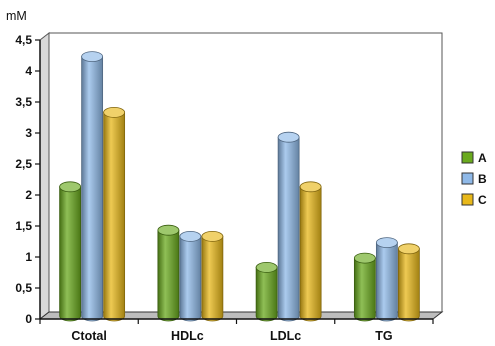  Describe the element at coordinates (467, 199) in the screenshot. I see `legend-swatch-c` at that location.